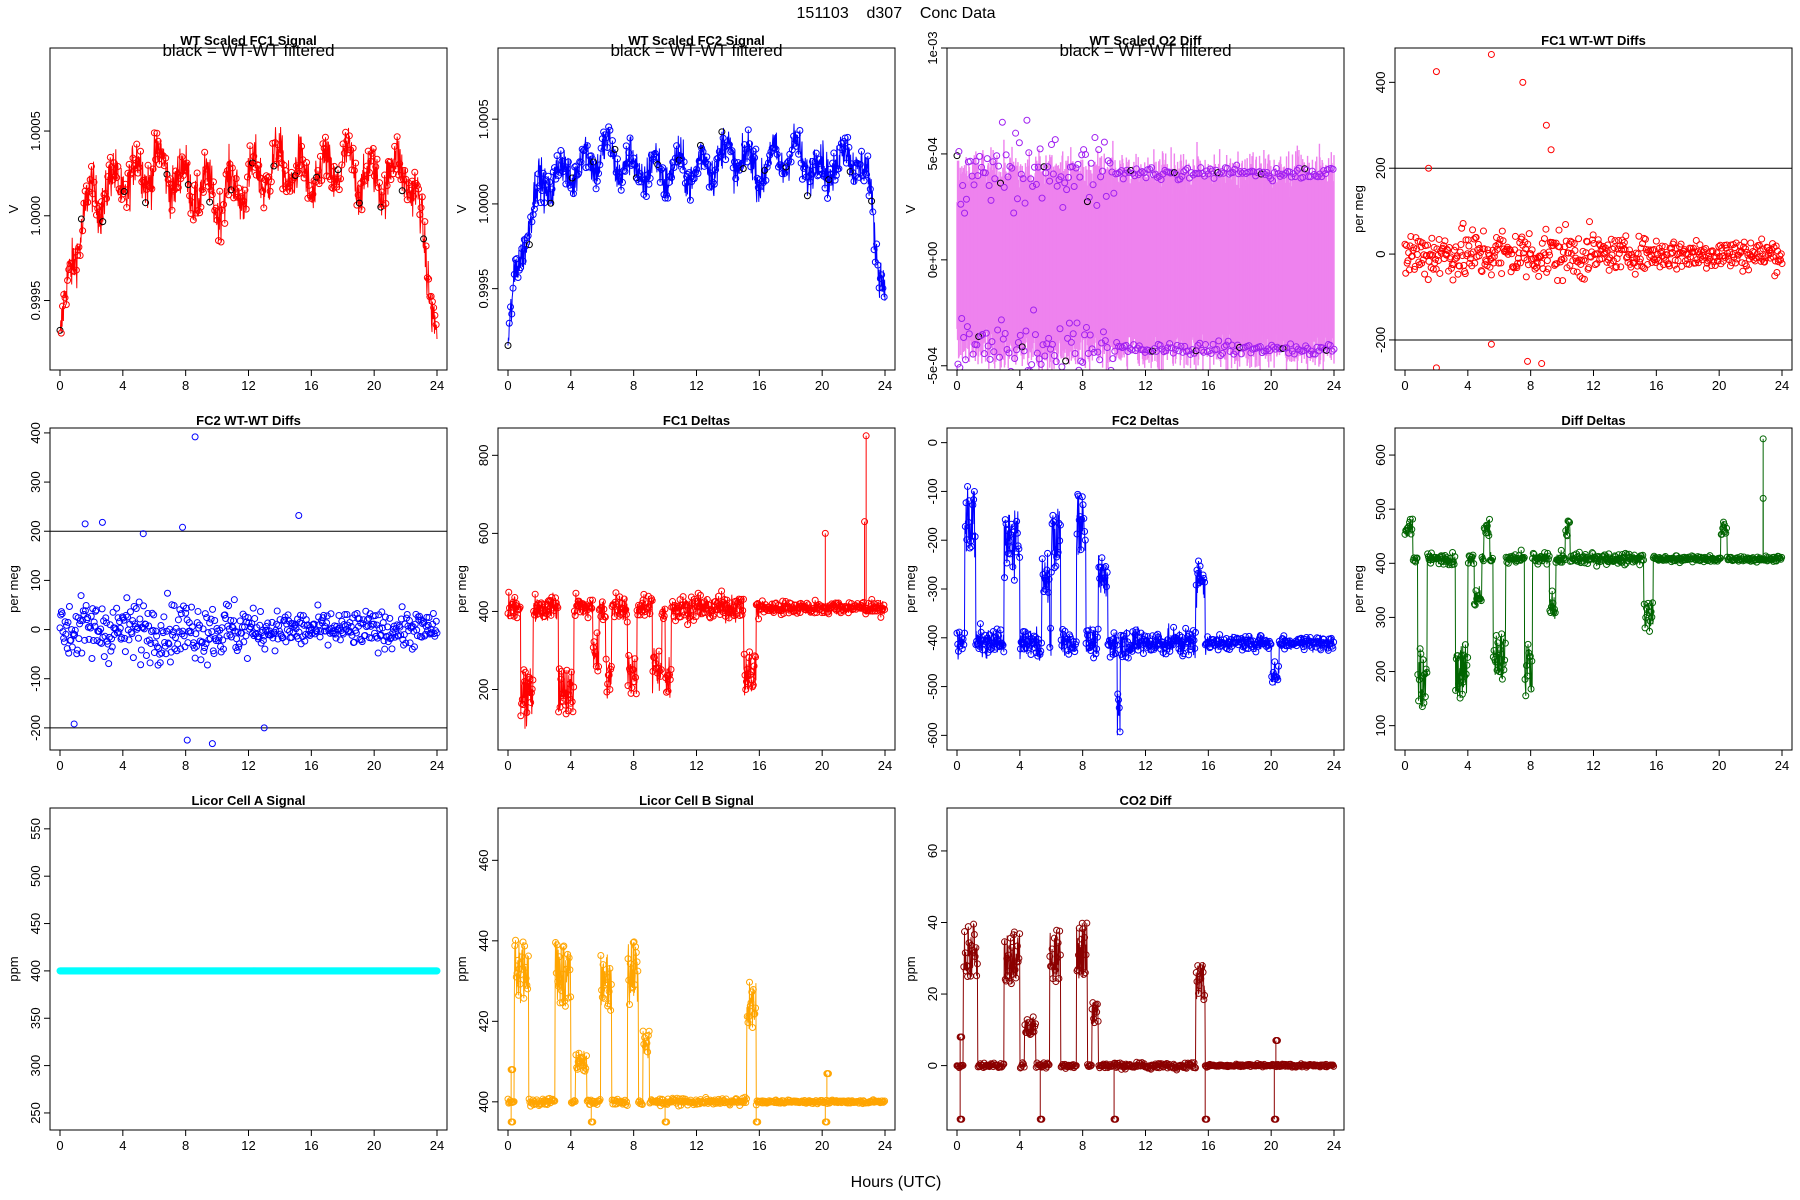 The width and height of the screenshot is (1800, 1200). What do you see at coordinates (483, 612) in the screenshot?
I see `y-tick-label: 400` at bounding box center [483, 612].